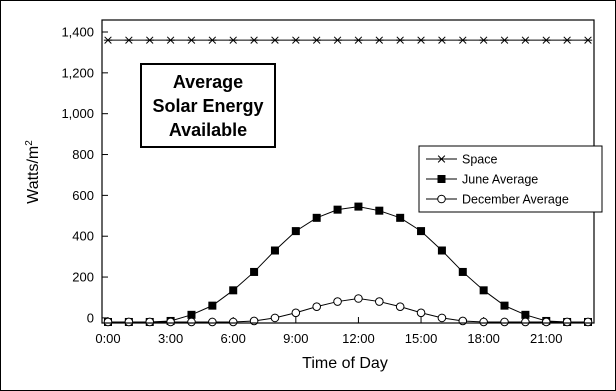 The image size is (616, 391). Describe the element at coordinates (77, 113) in the screenshot. I see `y-tick-label: 1,000` at that location.